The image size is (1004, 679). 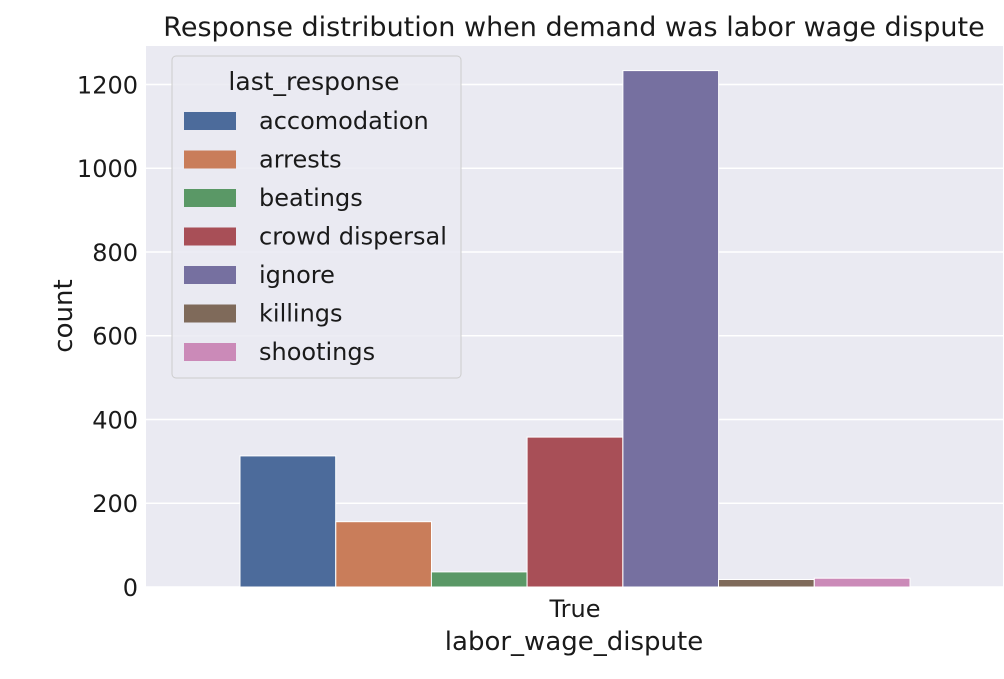 What do you see at coordinates (575, 512) in the screenshot?
I see `bar-crowd-dispersal` at bounding box center [575, 512].